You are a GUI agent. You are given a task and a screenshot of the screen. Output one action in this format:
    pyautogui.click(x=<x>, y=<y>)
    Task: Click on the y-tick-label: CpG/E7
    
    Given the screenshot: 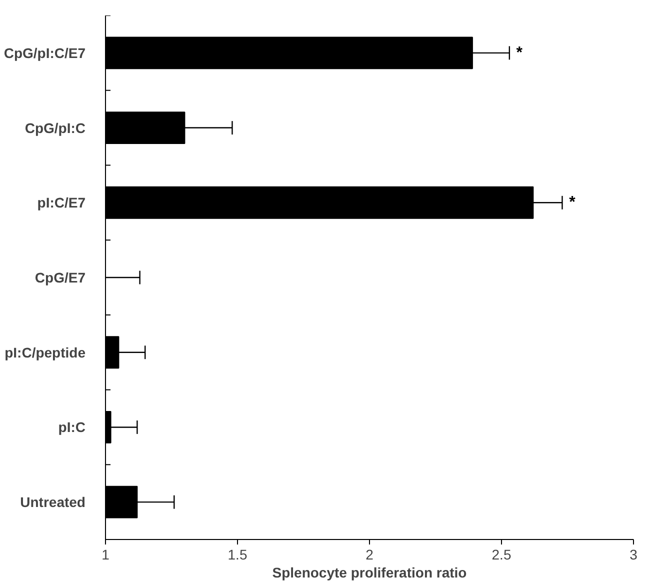 What is the action you would take?
    pyautogui.click(x=60, y=278)
    